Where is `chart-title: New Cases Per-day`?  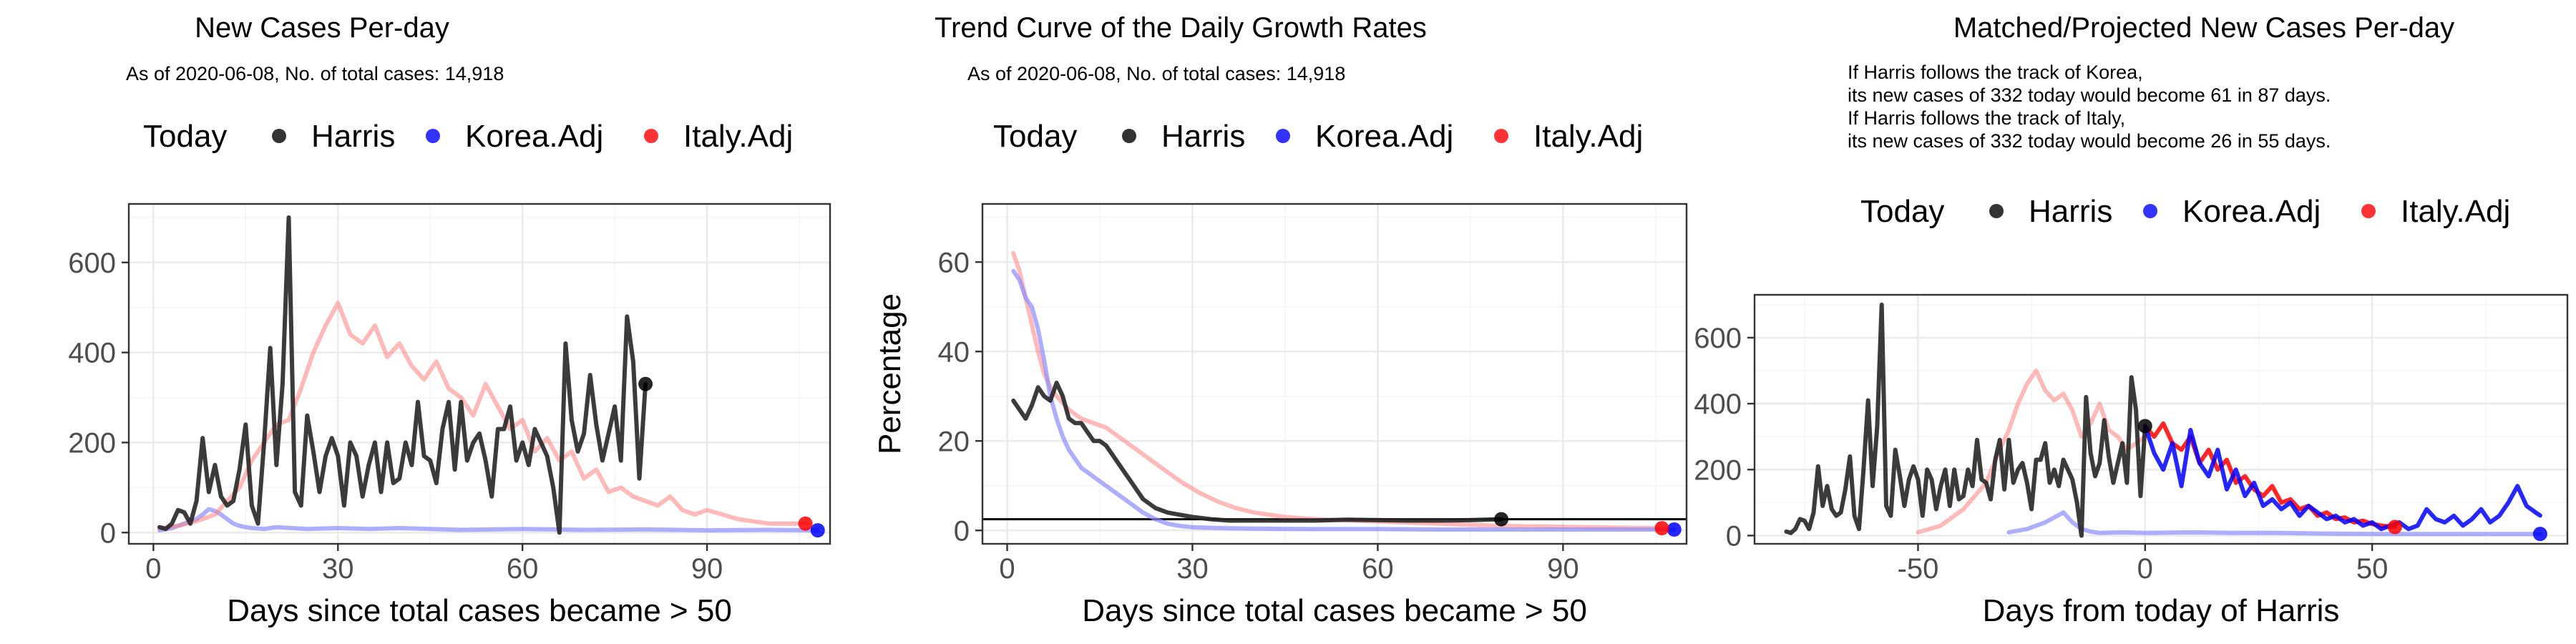 chart-title: New Cases Per-day is located at coordinates (322, 28).